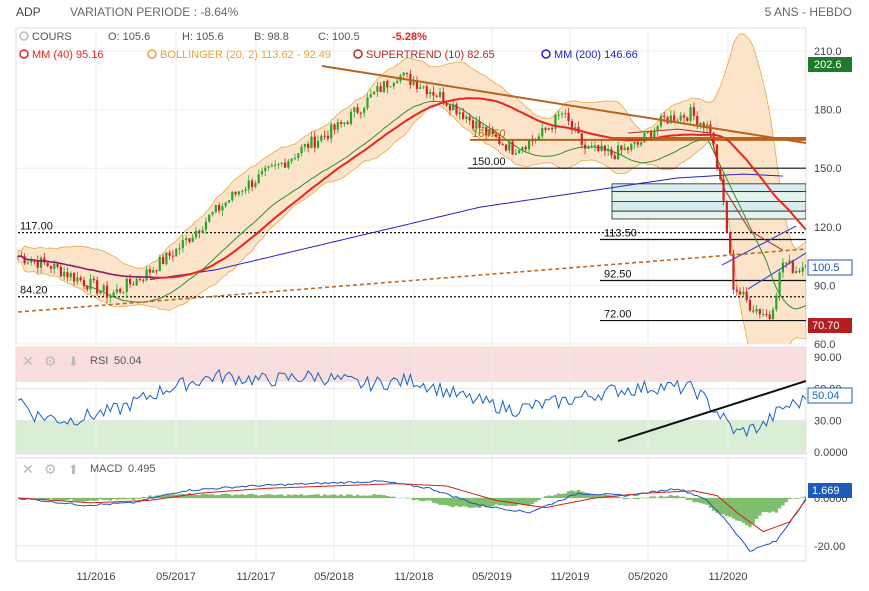 This screenshot has width=869, height=591. What do you see at coordinates (34, 291) in the screenshot?
I see `level-label: 84.20` at bounding box center [34, 291].